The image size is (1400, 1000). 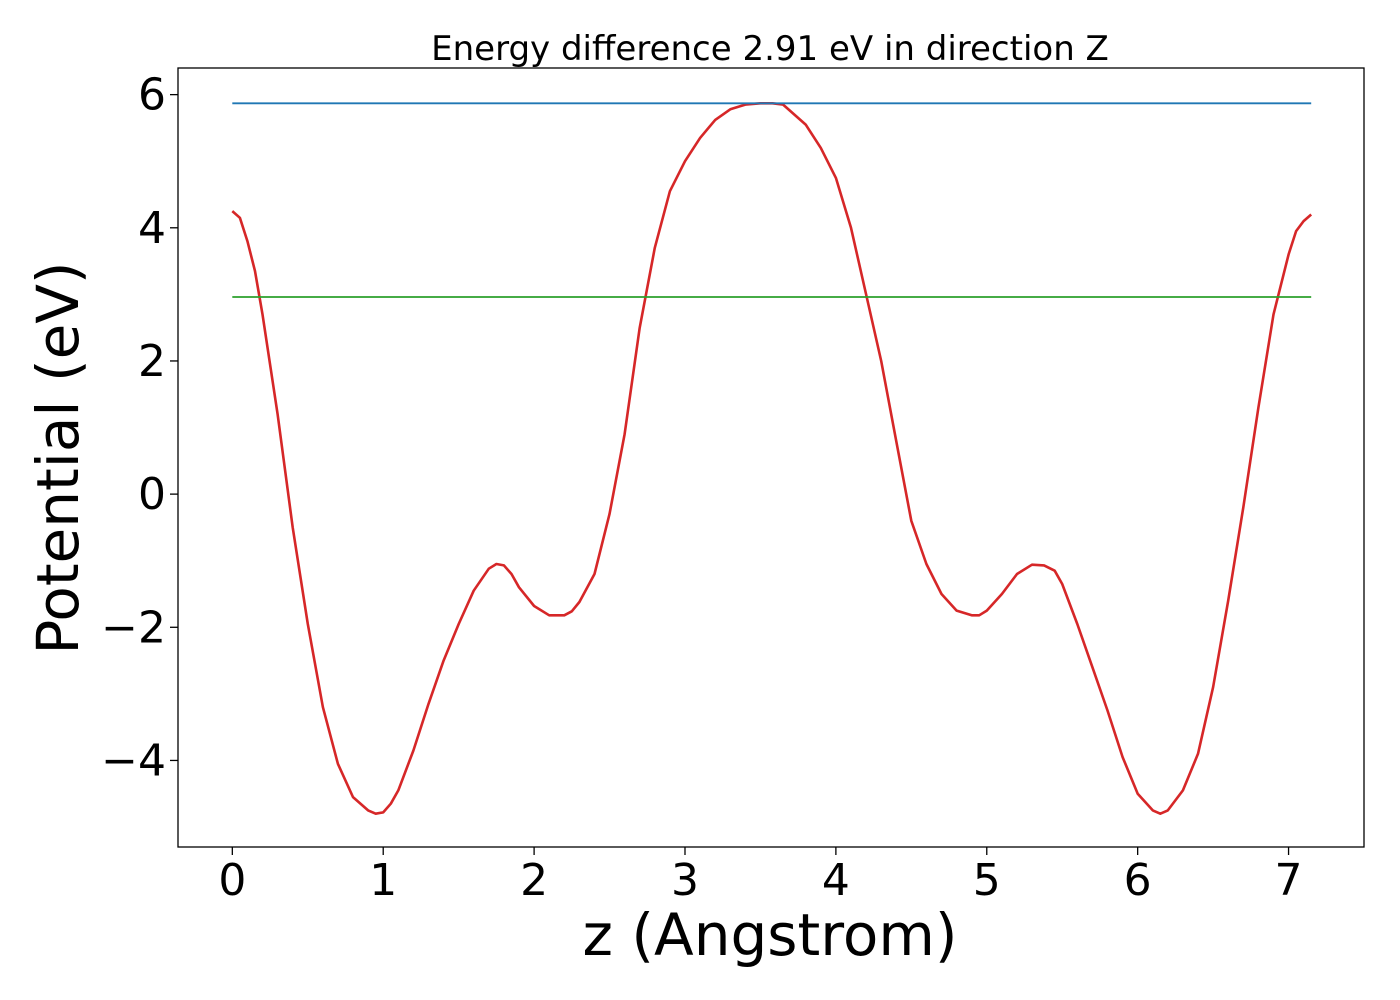 I want to click on x-tick-label: 4, so click(x=836, y=880).